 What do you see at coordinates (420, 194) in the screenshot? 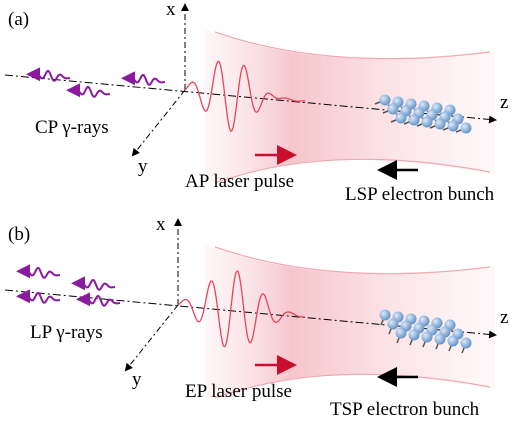
I see `electron-label: LSP electron bunch` at bounding box center [420, 194].